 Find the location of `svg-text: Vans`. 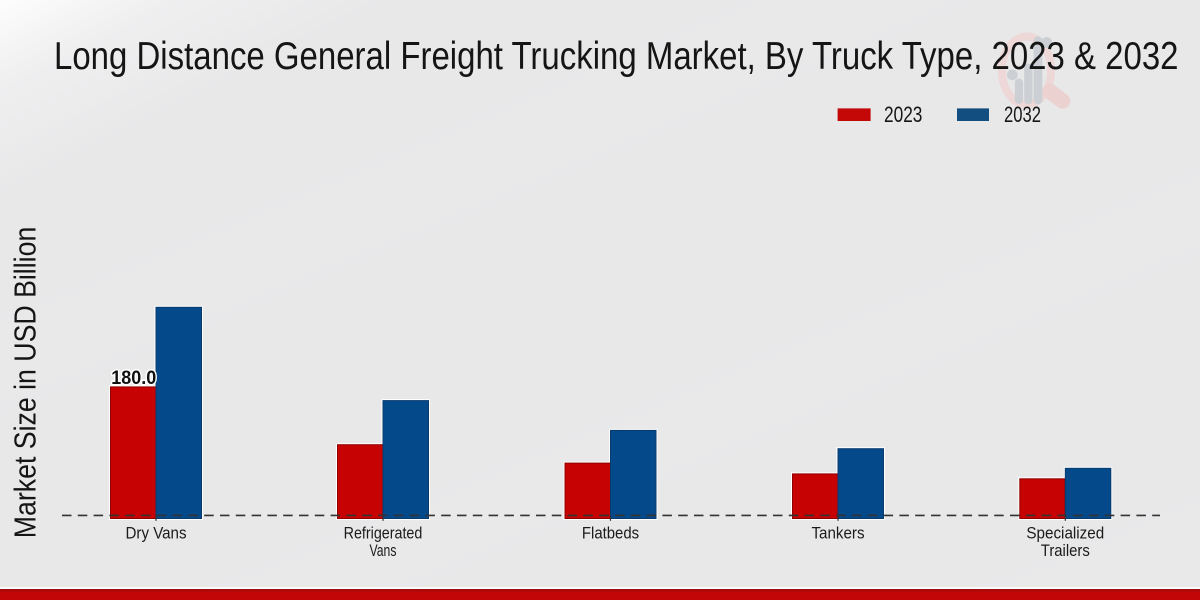

svg-text: Vans is located at coordinates (383, 551).